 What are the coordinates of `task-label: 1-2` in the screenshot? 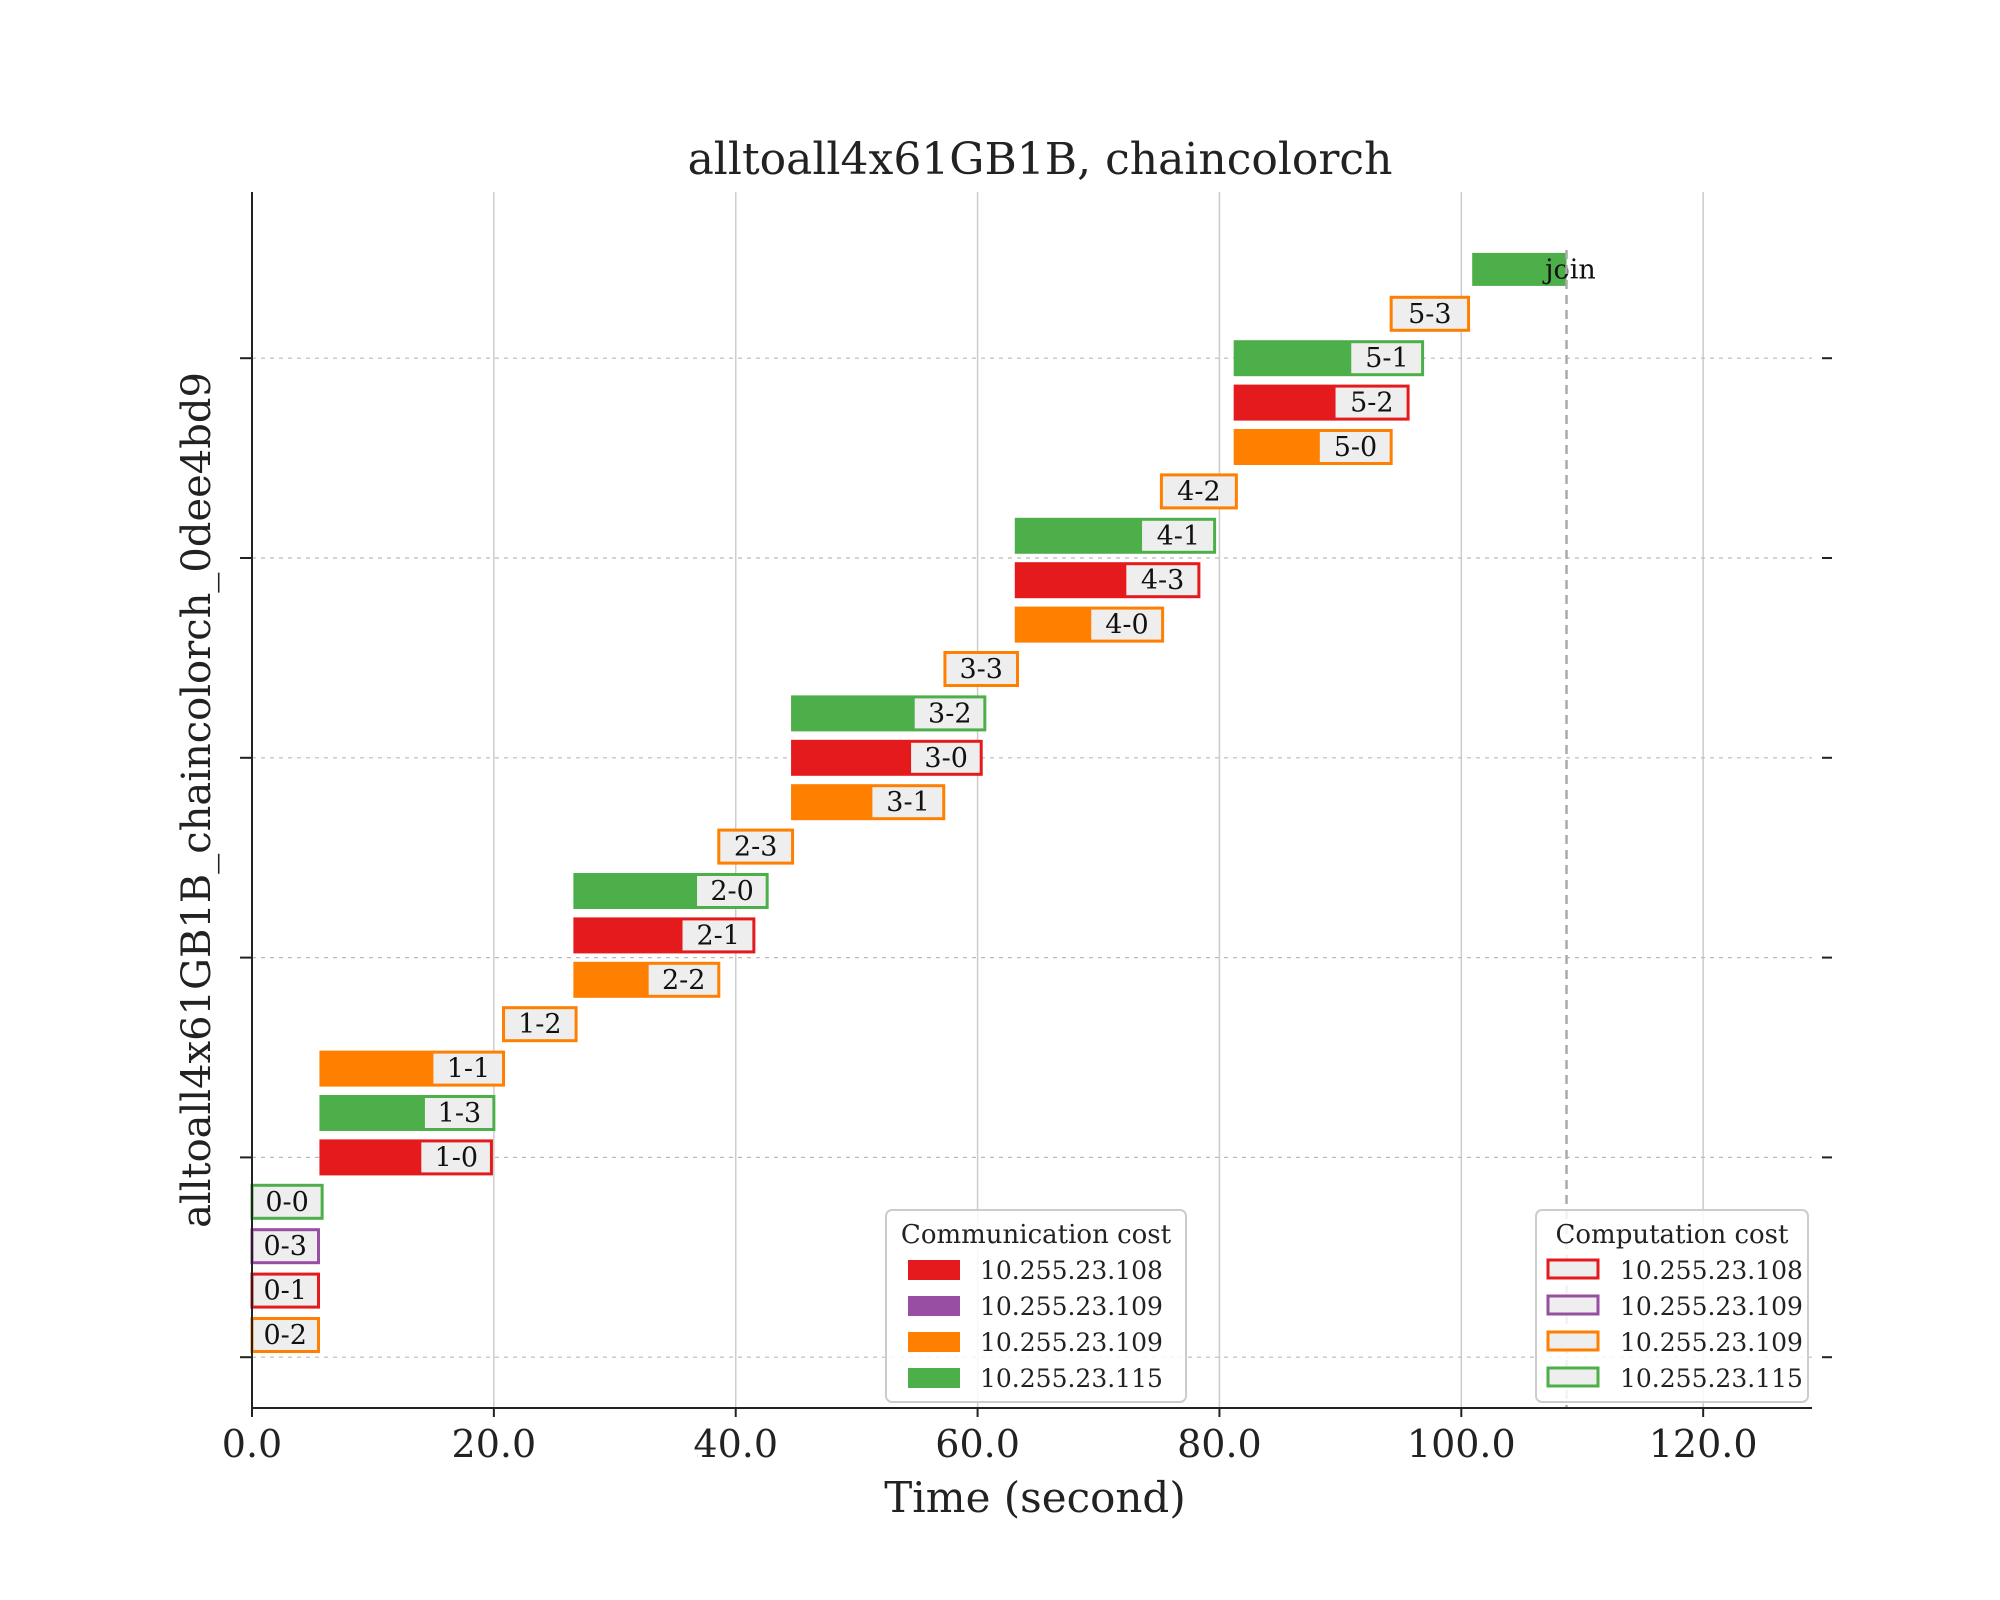 It's located at (539, 1024).